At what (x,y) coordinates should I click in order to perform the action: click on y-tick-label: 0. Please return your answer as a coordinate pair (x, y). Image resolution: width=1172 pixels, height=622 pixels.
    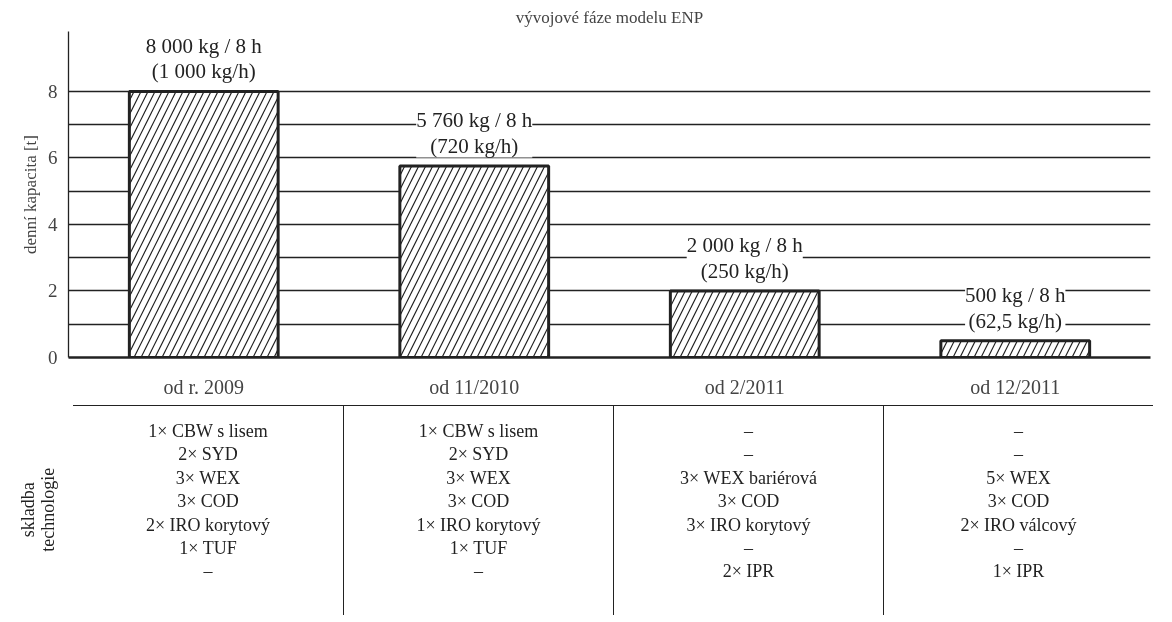
    Looking at the image, I should click on (53, 357).